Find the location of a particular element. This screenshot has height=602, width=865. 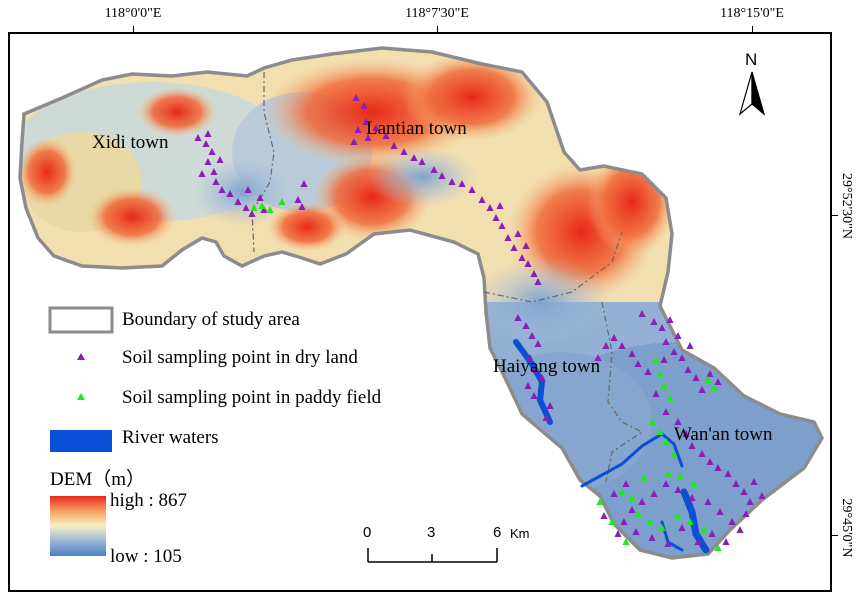

legend-dem-low: low : 105 is located at coordinates (146, 556).